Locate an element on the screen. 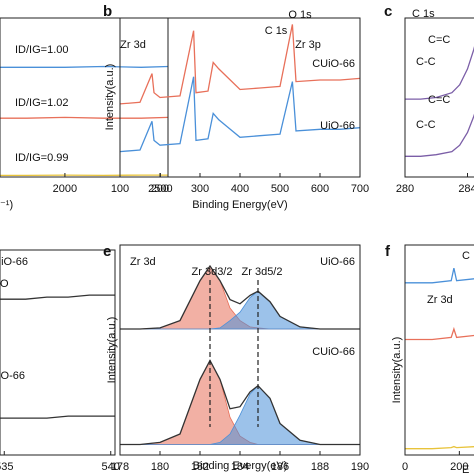  x-tick-label: 500 is located at coordinates (280, 189).